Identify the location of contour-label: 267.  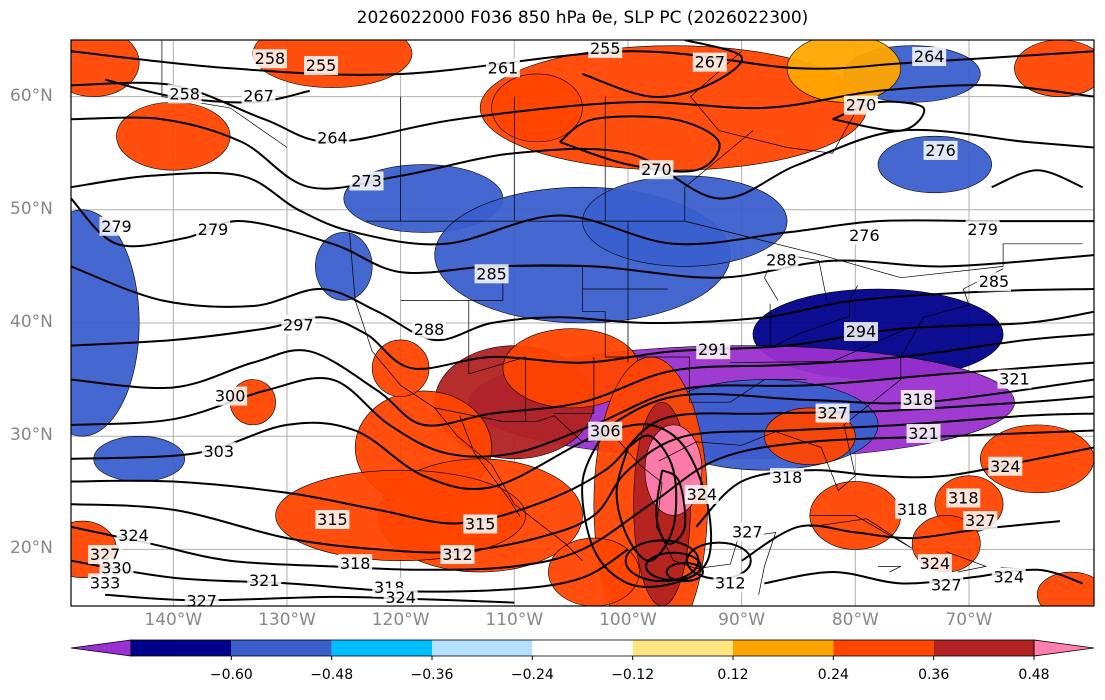
(258, 96).